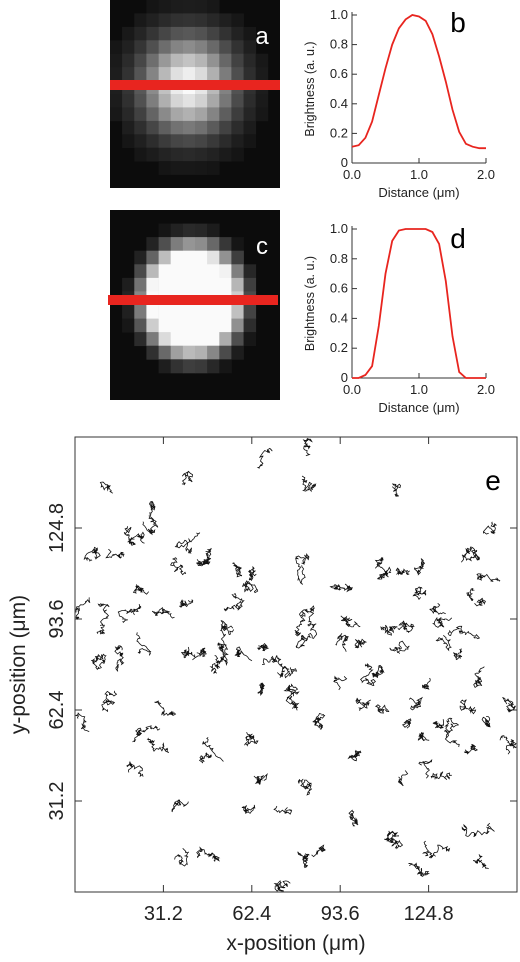  Describe the element at coordinates (310, 88) in the screenshot. I see `y-axis-label-b: Brightness (a. u.)` at that location.